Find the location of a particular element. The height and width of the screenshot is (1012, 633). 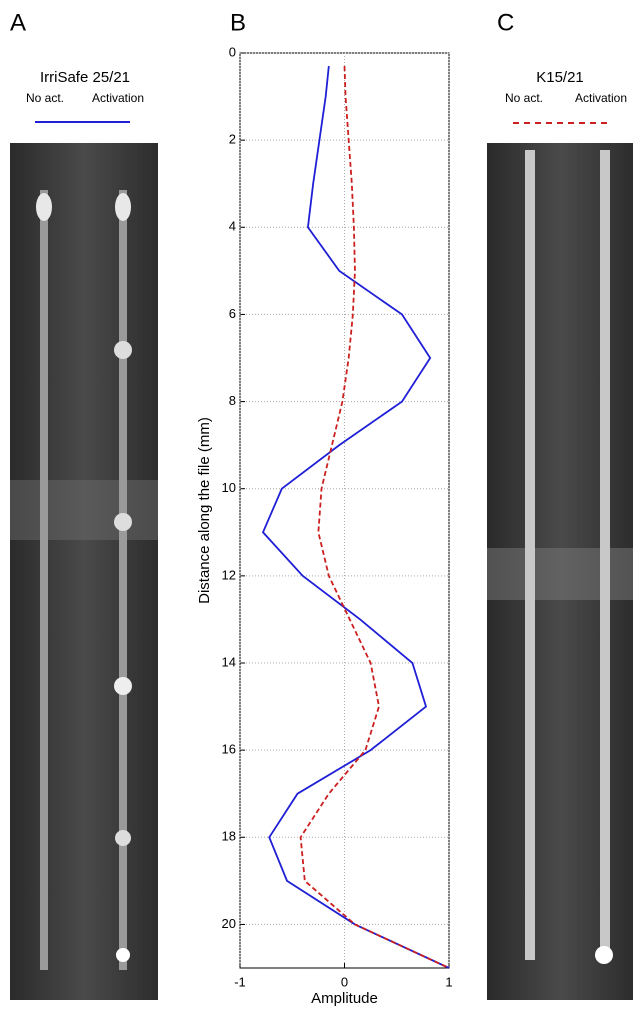

y-tick-label: 20 is located at coordinates (229, 923).